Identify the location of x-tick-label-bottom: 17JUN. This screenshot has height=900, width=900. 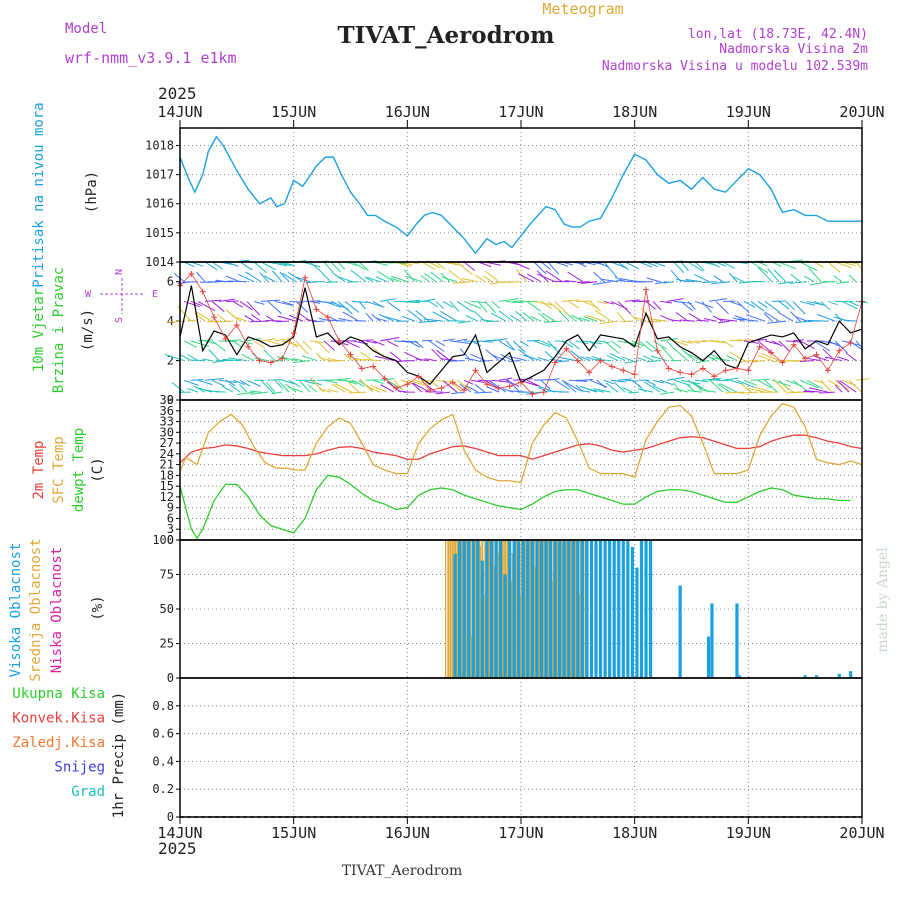
(520, 833).